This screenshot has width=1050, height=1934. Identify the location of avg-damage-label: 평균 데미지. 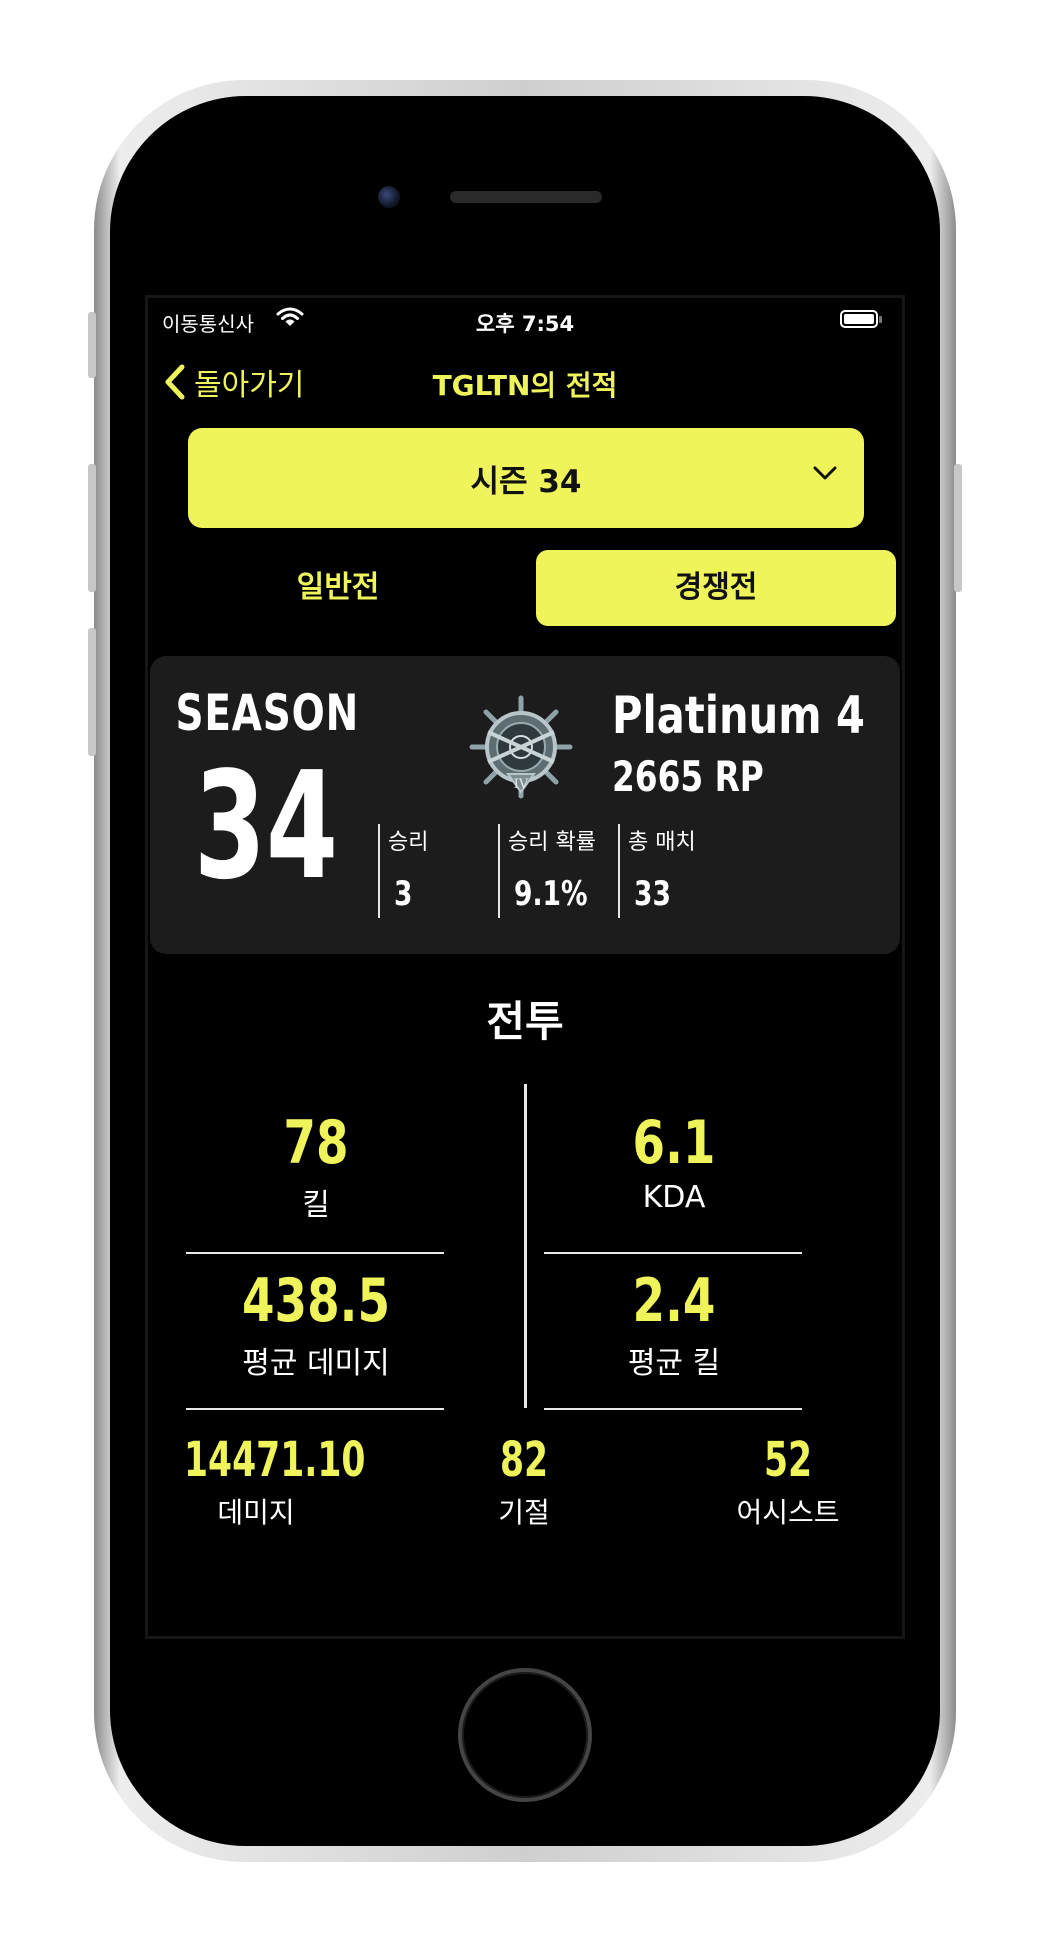
(316, 1363).